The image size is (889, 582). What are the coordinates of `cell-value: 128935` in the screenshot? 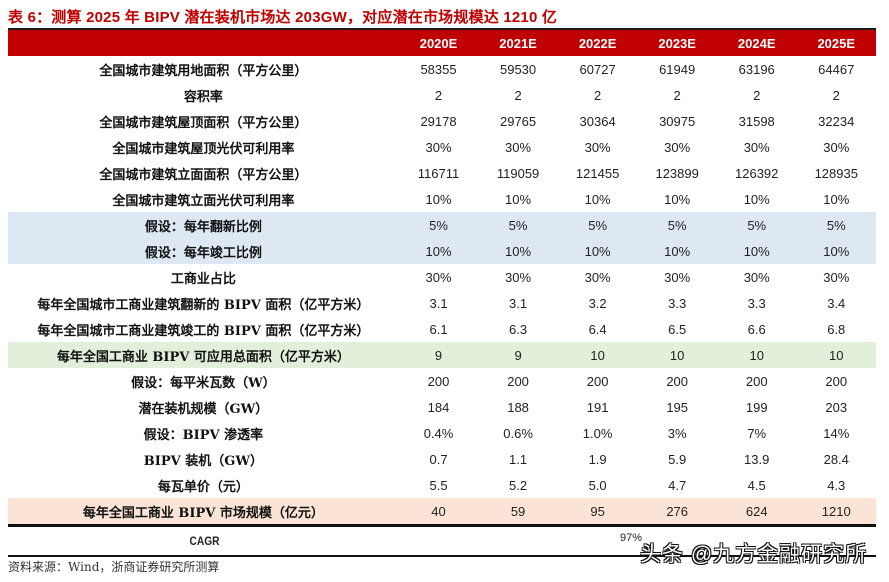 It's located at (836, 173).